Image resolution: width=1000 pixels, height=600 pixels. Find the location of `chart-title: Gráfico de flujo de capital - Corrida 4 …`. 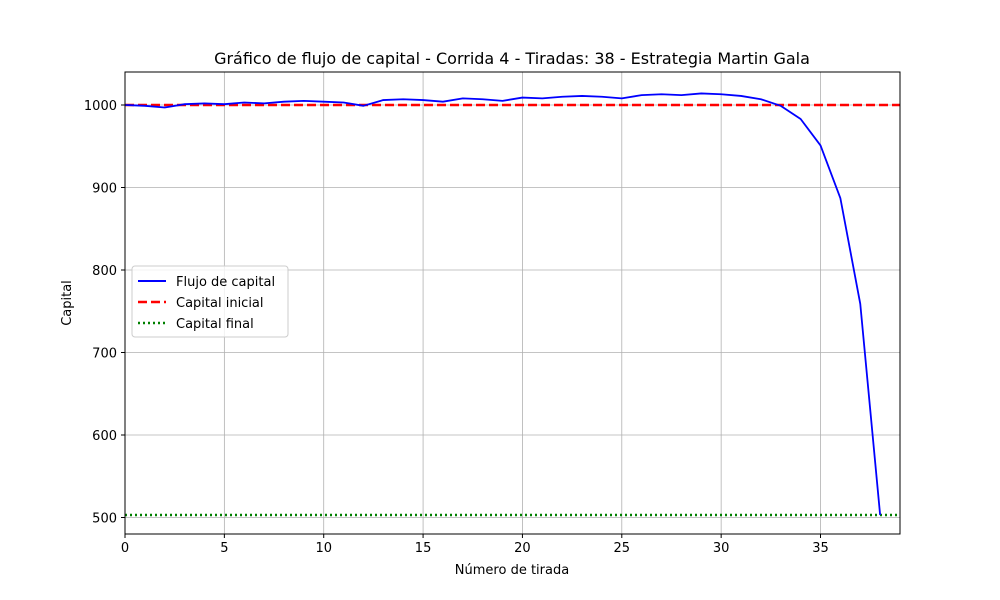

chart-title: Gráfico de flujo de capital - Corrida 4 … is located at coordinates (512, 58).